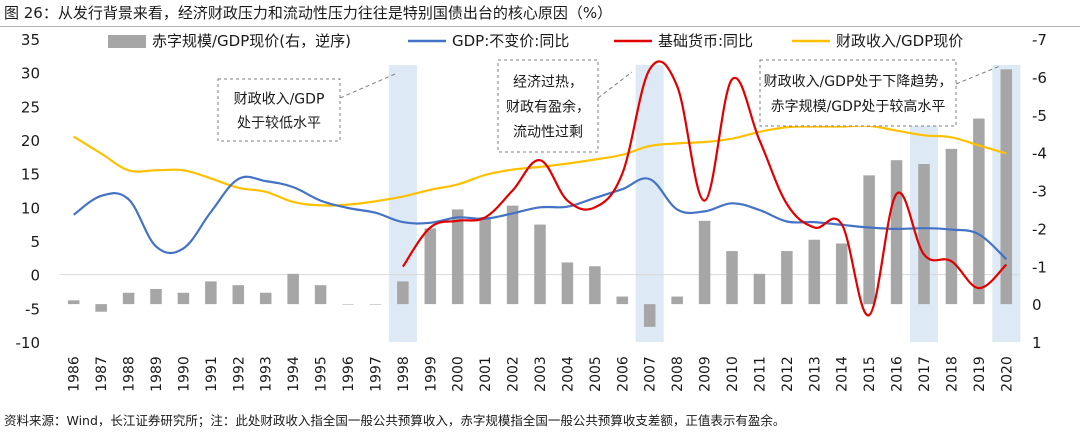 This screenshot has height=432, width=1080. I want to click on left-tick-label: 35, so click(30, 40).